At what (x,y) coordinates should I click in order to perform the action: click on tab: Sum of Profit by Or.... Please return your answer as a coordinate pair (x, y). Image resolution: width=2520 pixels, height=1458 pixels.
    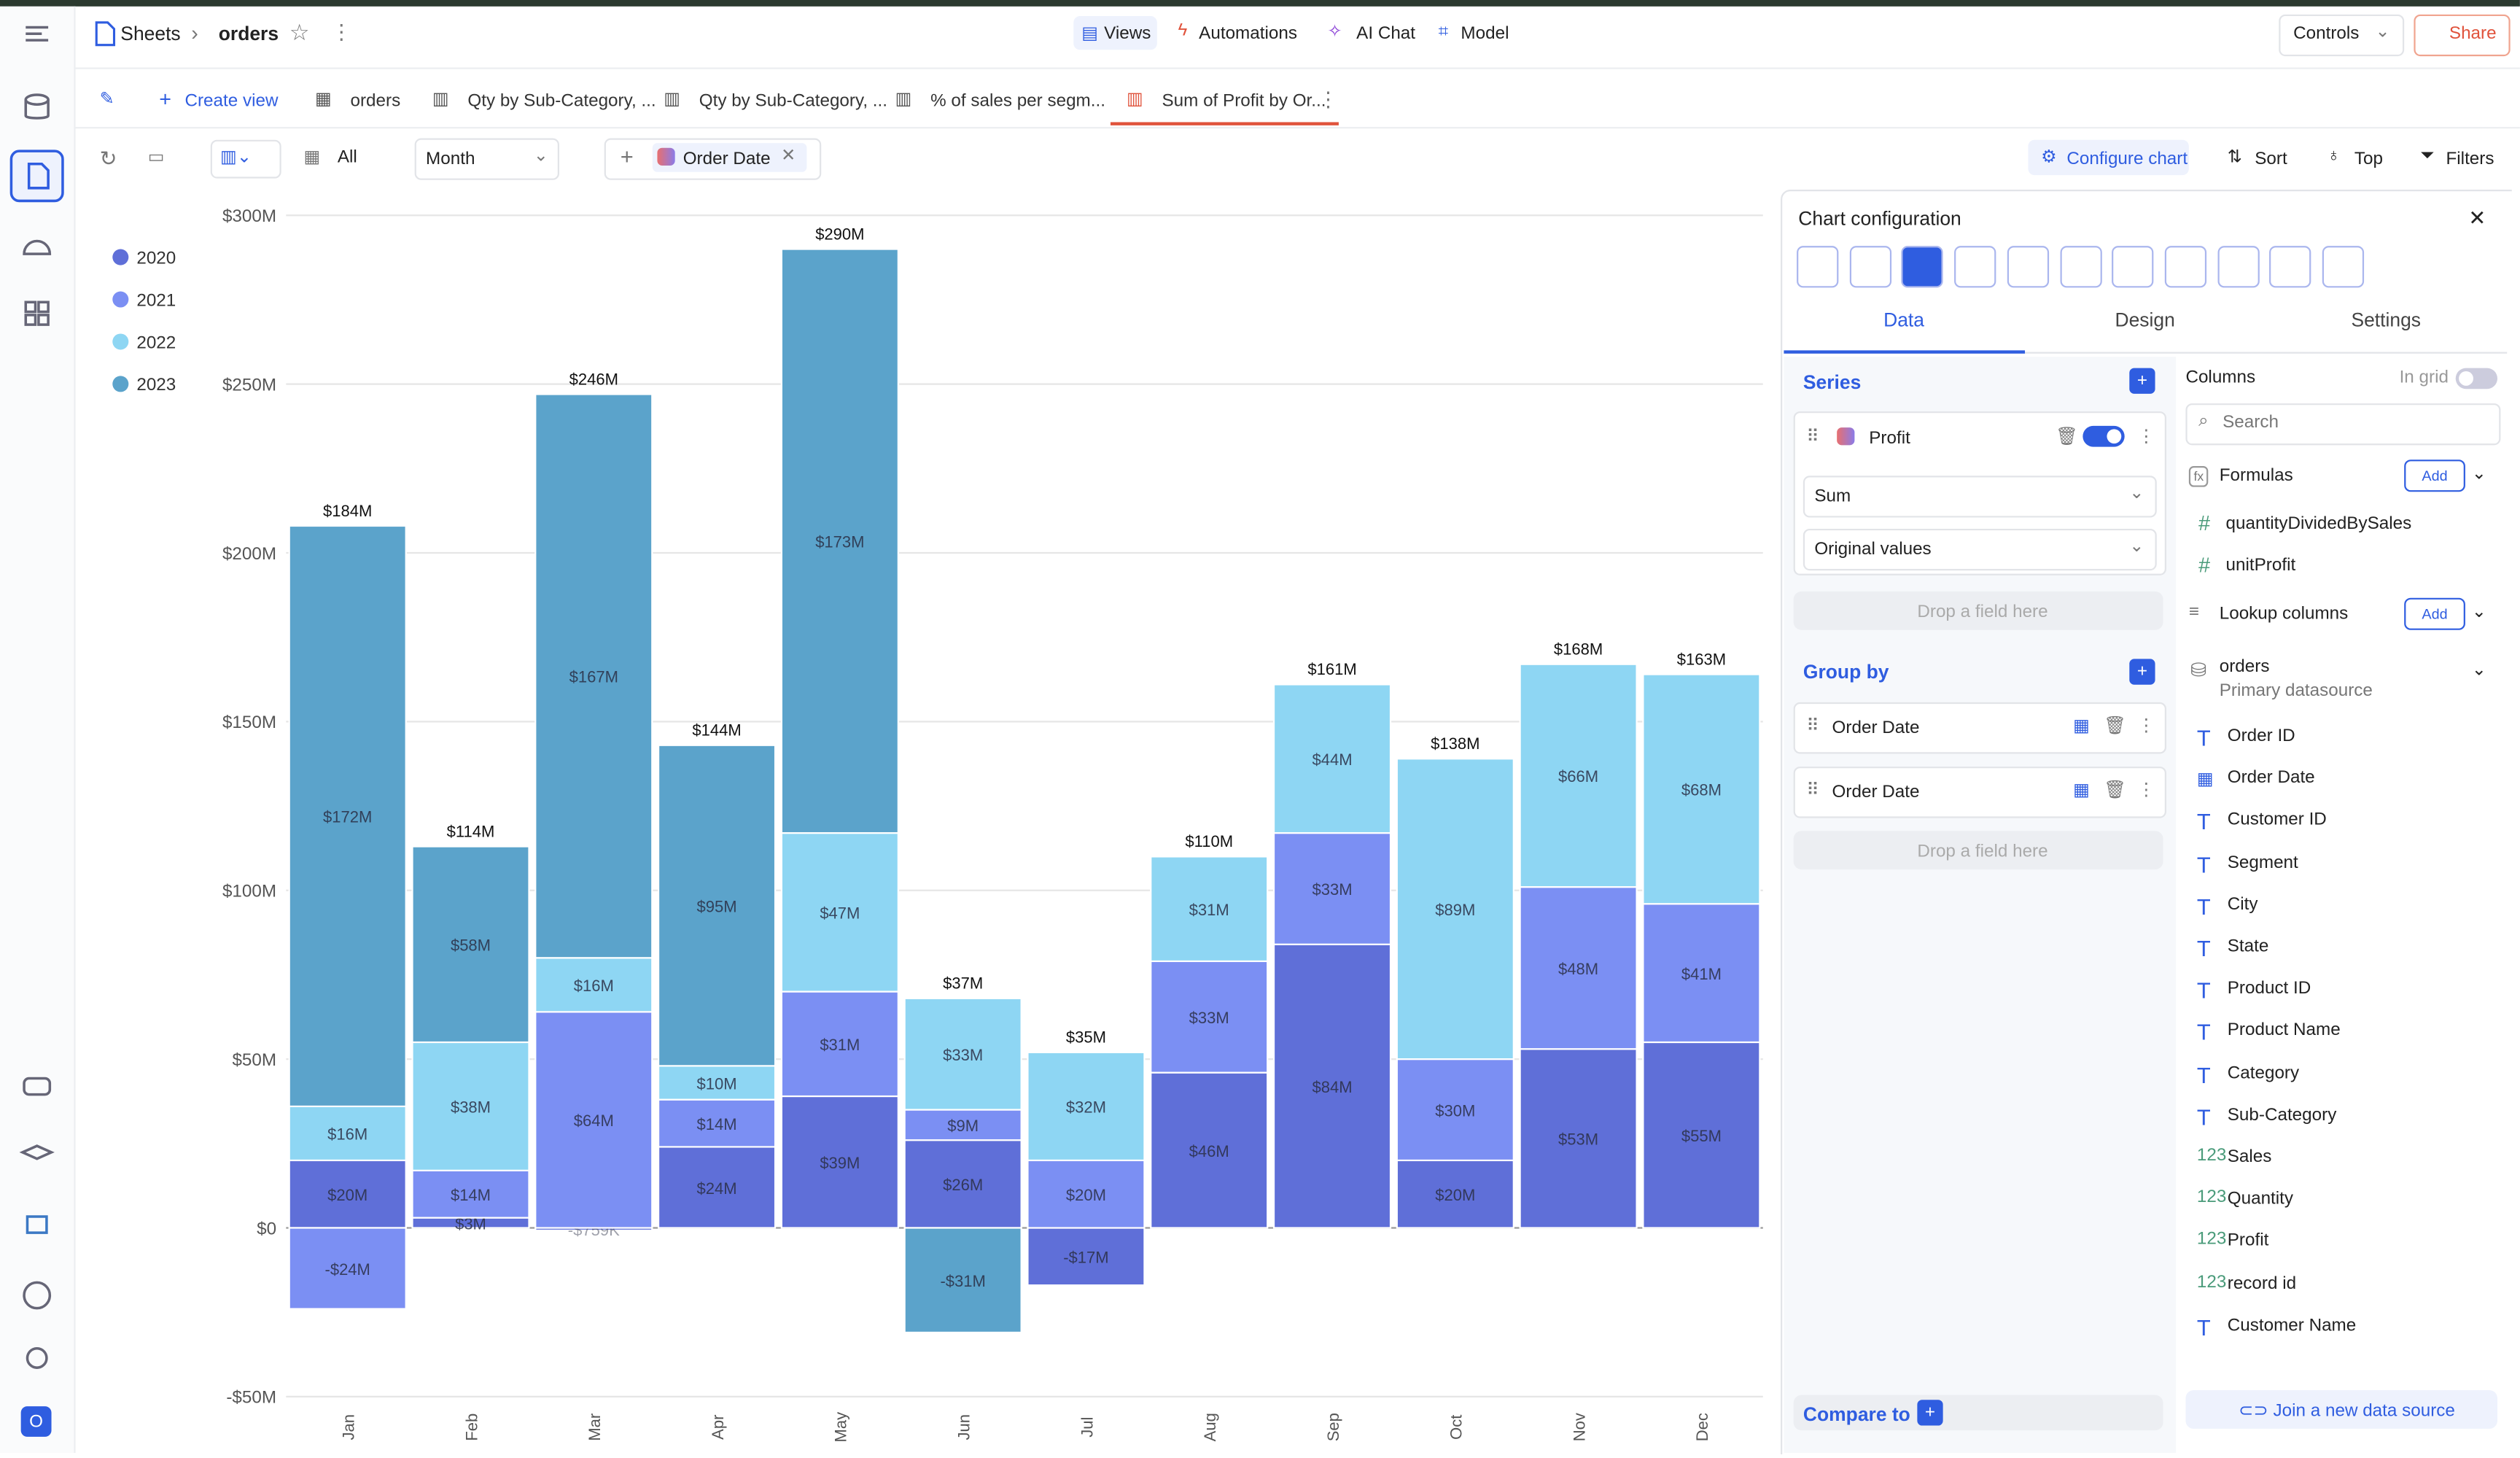
    Looking at the image, I should click on (1244, 101).